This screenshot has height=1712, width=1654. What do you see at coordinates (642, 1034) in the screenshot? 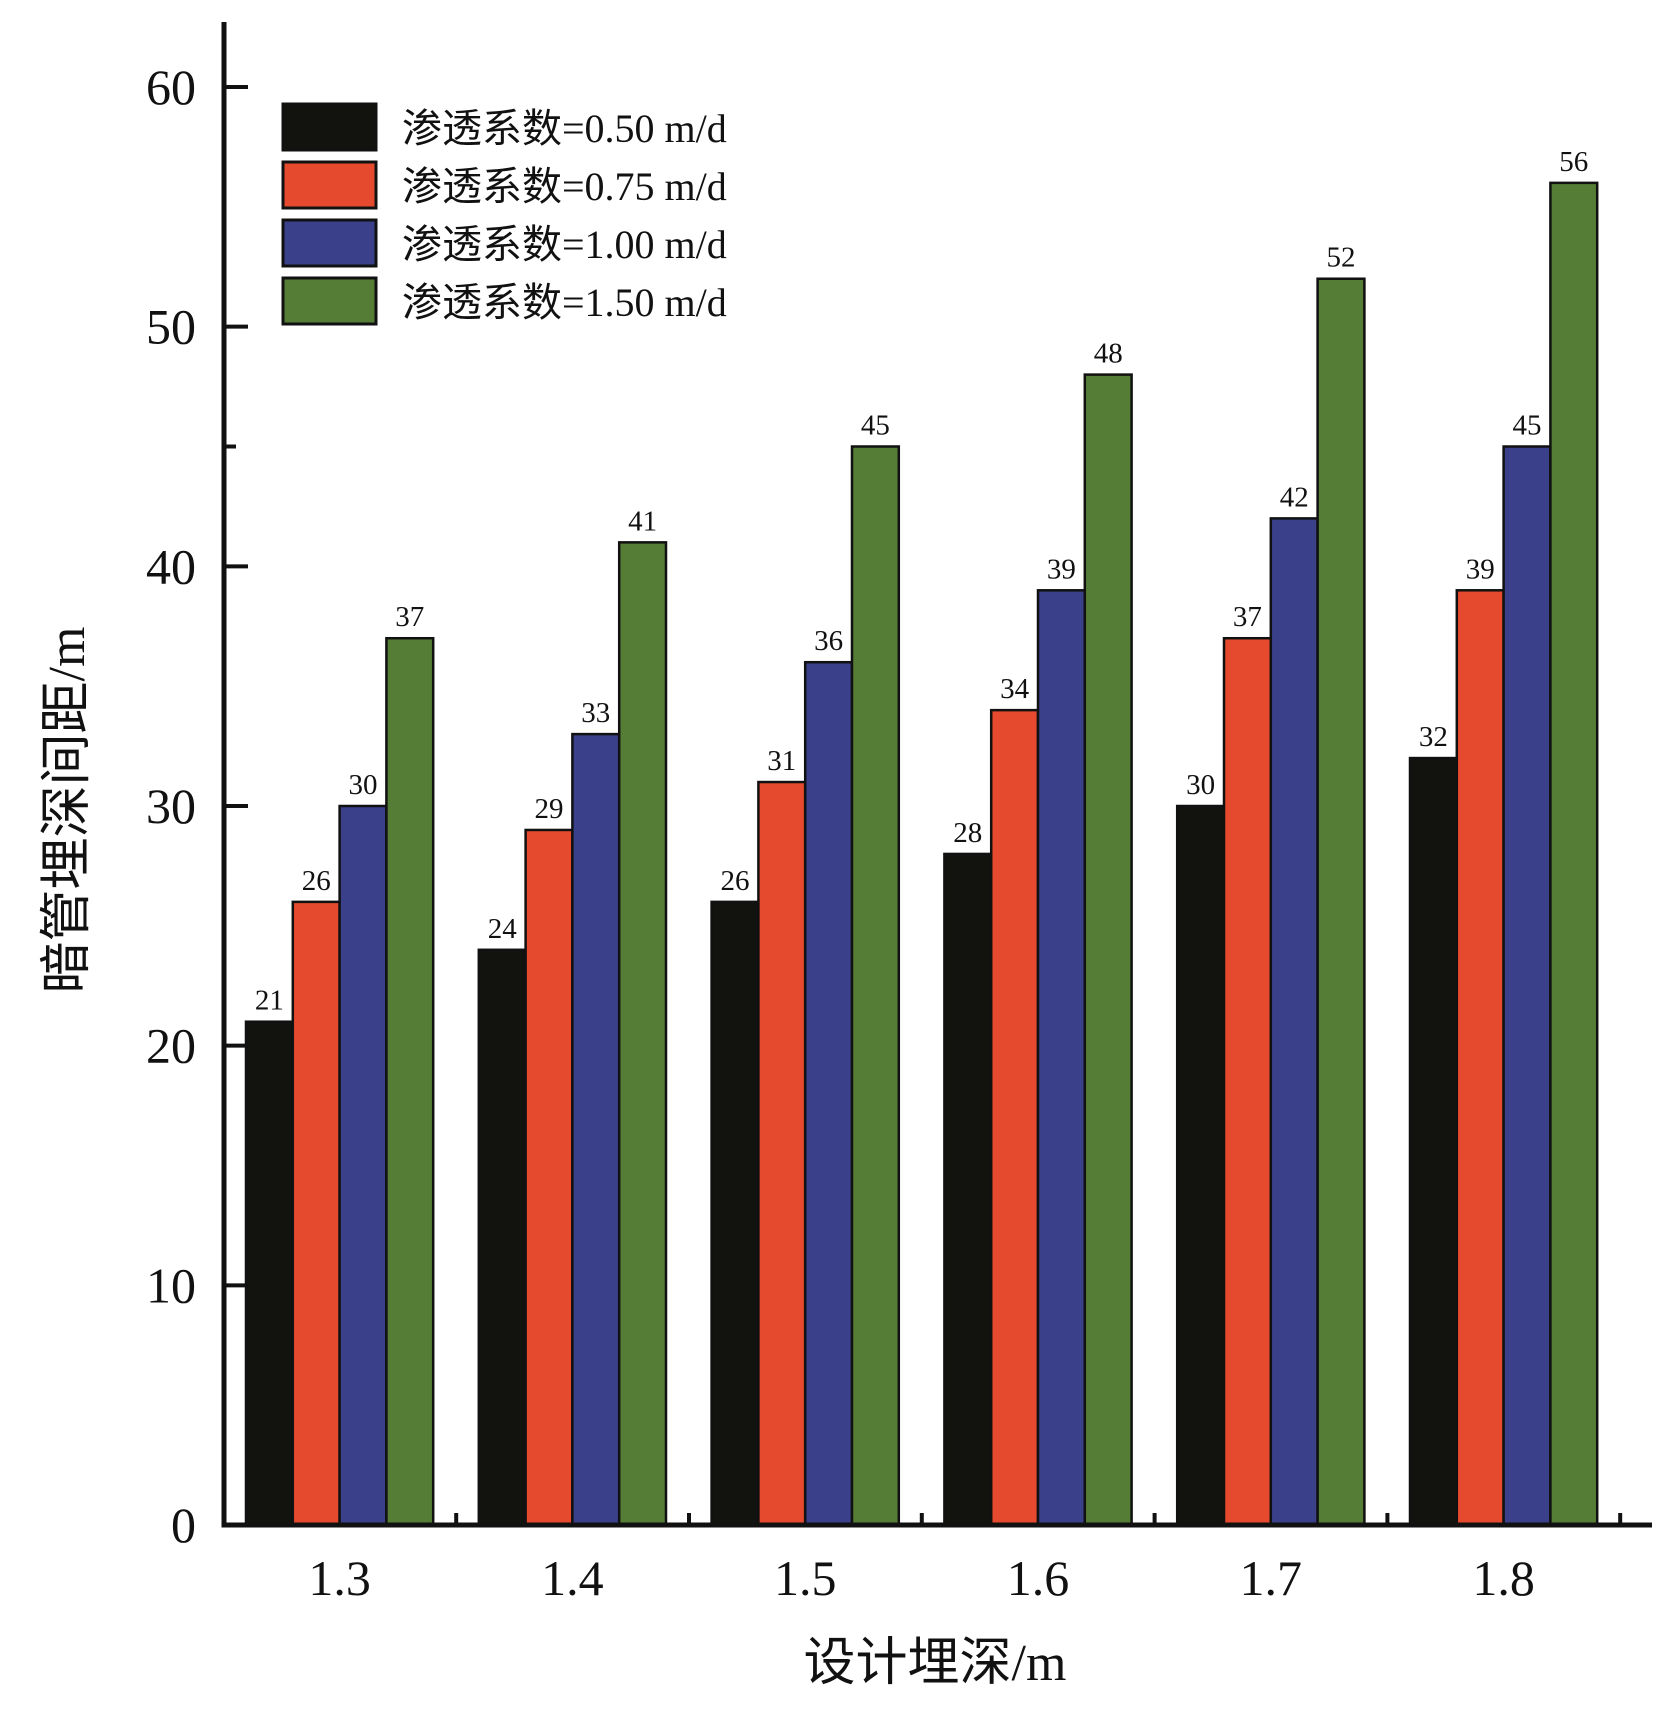
I see `bar-1.4-series-4` at bounding box center [642, 1034].